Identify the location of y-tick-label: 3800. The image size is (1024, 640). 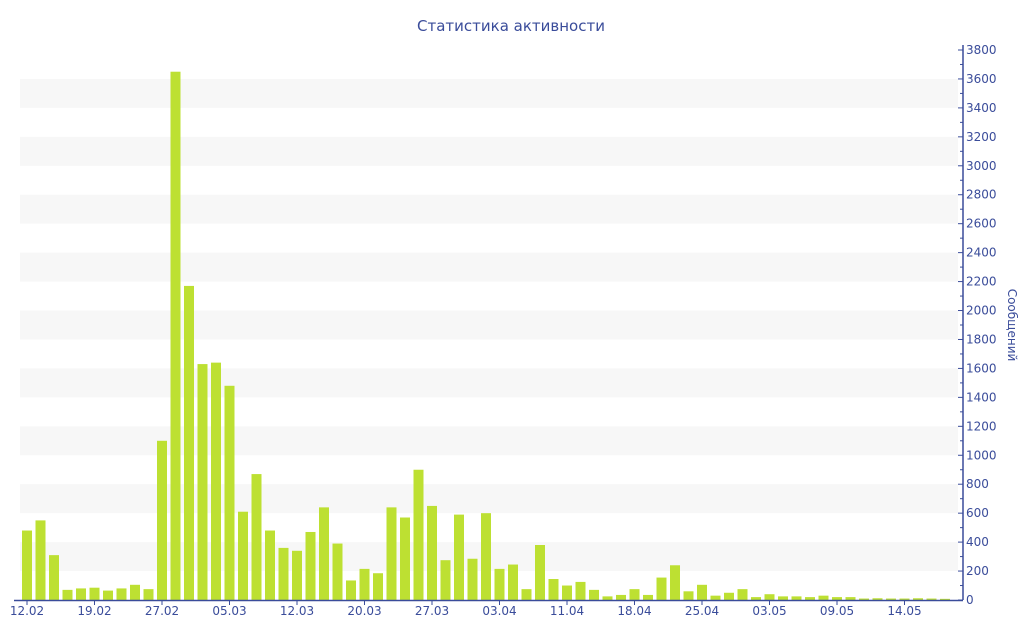
(981, 50).